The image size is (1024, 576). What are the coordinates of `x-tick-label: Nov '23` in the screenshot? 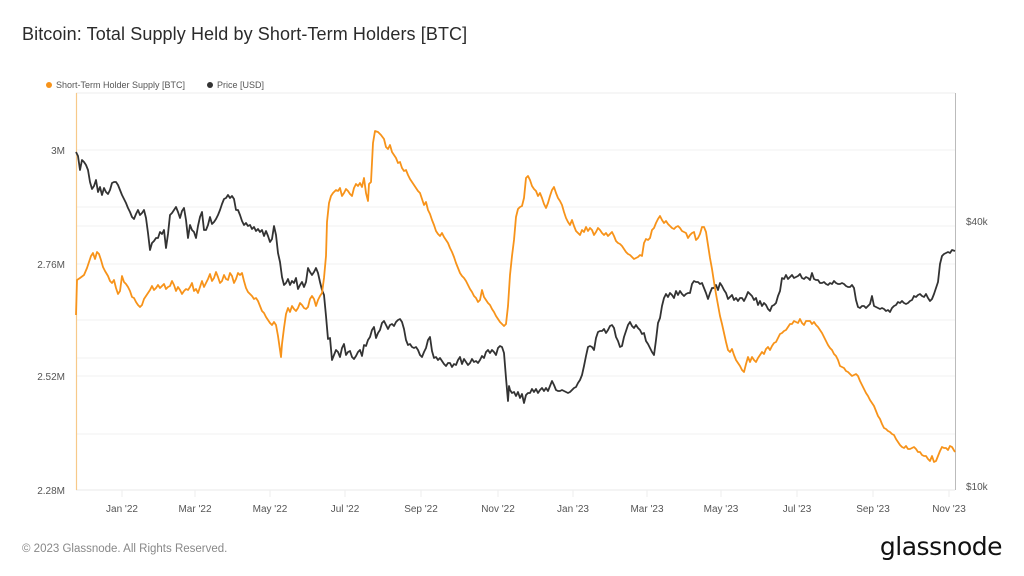 It's located at (949, 509).